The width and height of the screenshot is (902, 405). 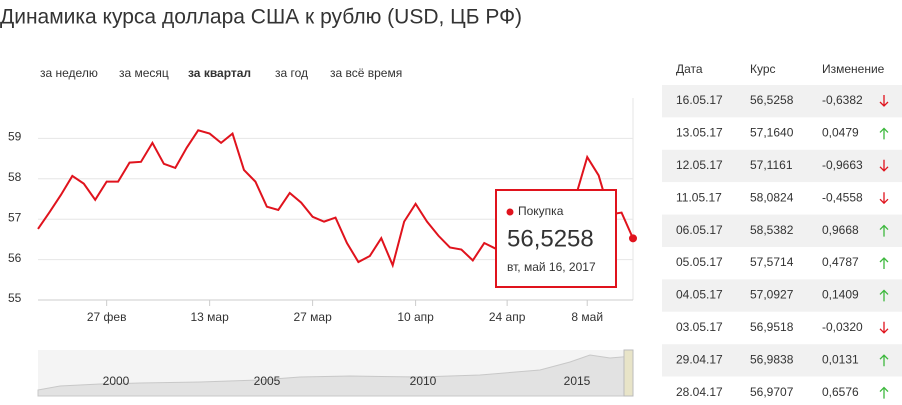 I want to click on table-cell: -0,0320, so click(x=842, y=327).